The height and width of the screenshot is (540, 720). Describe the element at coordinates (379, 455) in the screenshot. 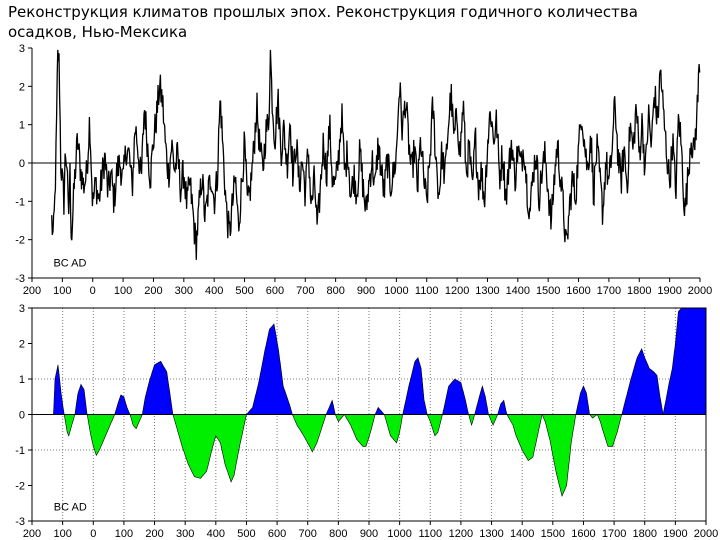

I see `negative-area` at that location.